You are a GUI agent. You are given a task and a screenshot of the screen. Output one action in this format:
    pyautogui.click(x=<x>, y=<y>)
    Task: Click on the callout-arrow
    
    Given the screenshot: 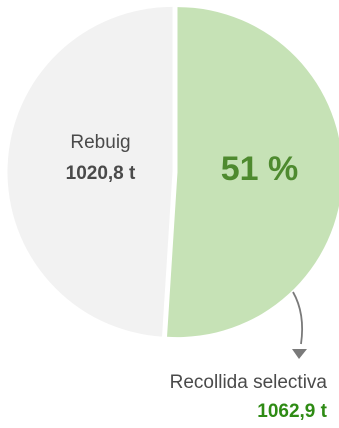 What is the action you would take?
    pyautogui.click(x=298, y=318)
    